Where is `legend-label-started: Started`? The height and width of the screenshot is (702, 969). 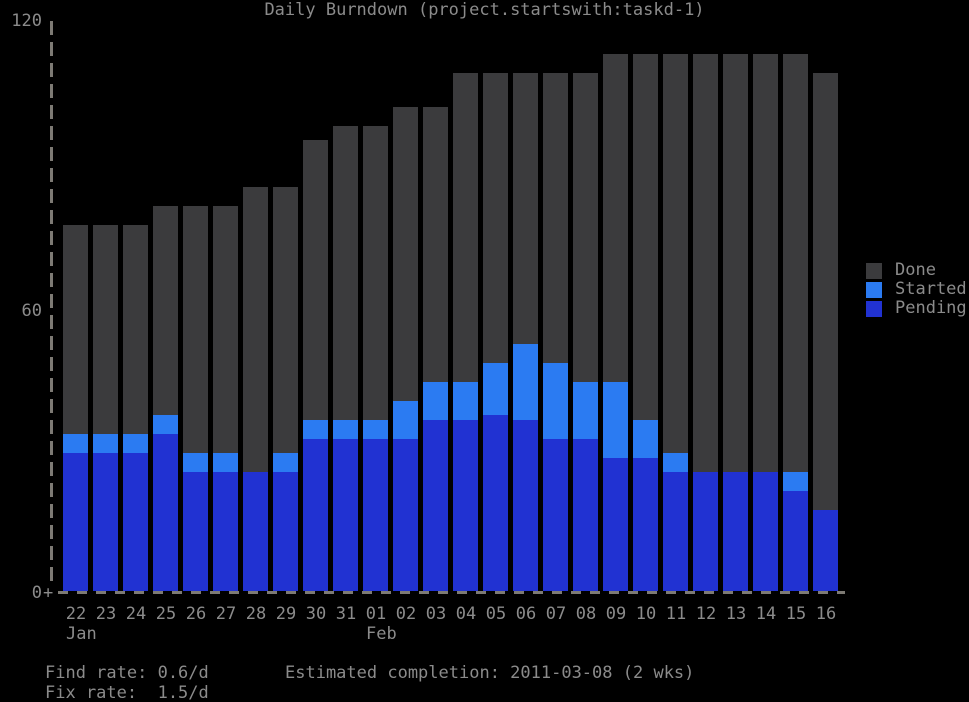
legend-label-started: Started is located at coordinates (931, 289).